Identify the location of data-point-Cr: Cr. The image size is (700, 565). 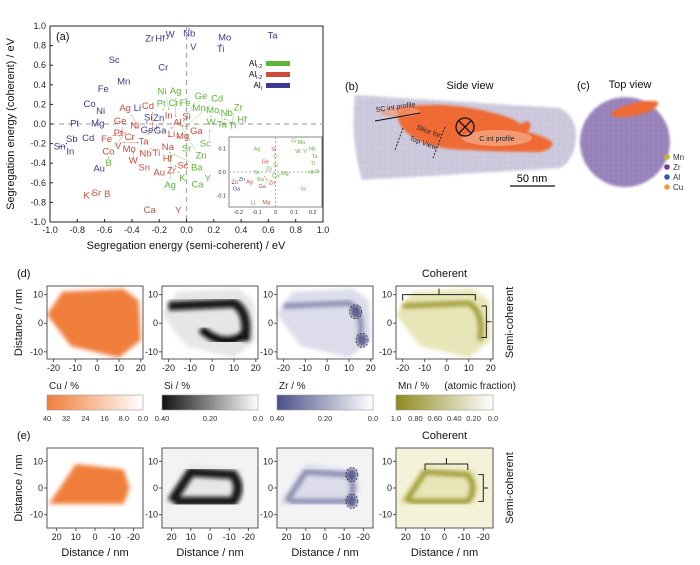
(174, 103).